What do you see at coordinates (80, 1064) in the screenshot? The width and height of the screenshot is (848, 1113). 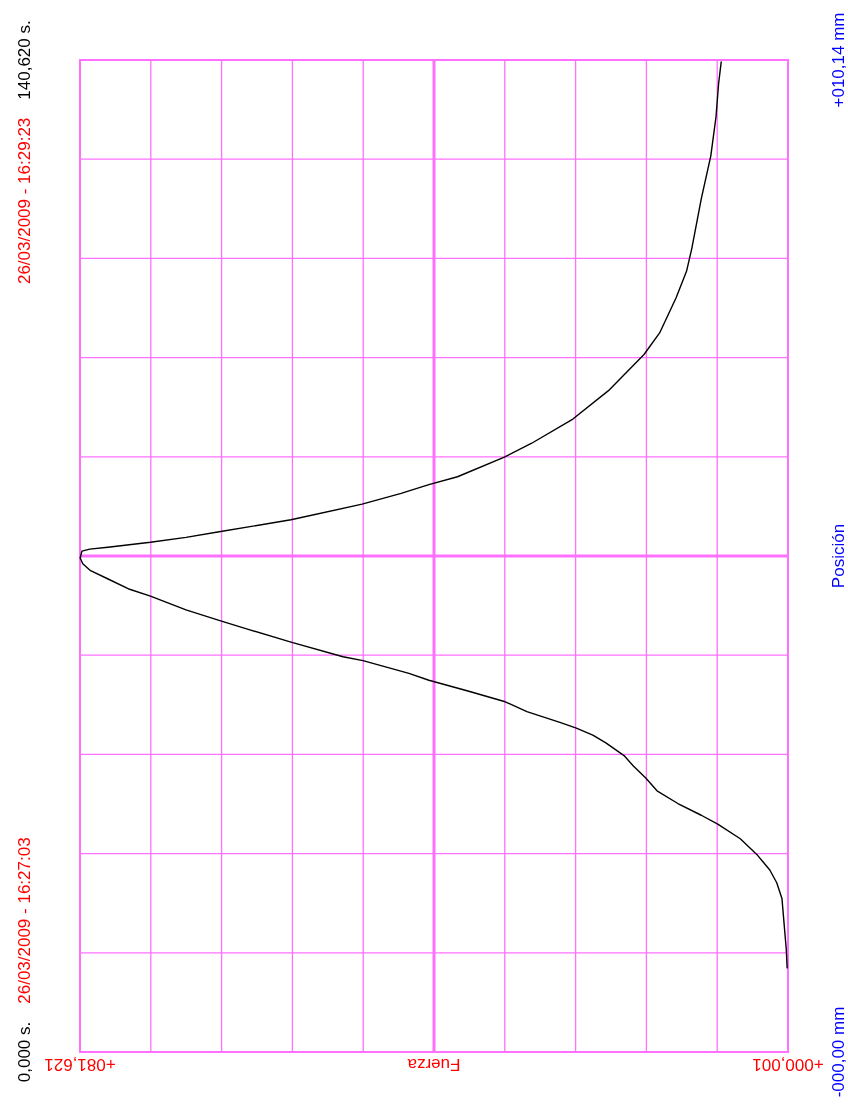 I see `x-tick-label: +081,621` at bounding box center [80, 1064].